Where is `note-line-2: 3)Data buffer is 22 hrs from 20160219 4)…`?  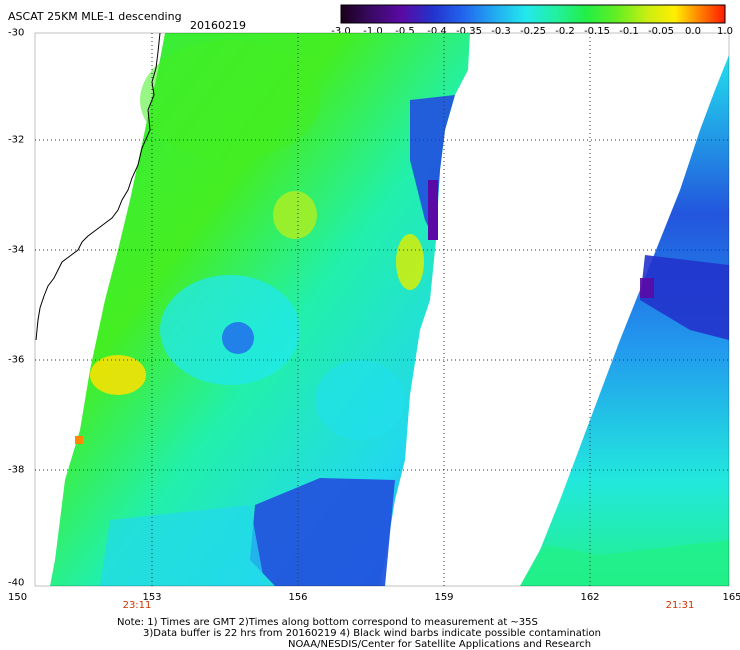 note-line-2: 3)Data buffer is 22 hrs from 20160219 4)… is located at coordinates (372, 633).